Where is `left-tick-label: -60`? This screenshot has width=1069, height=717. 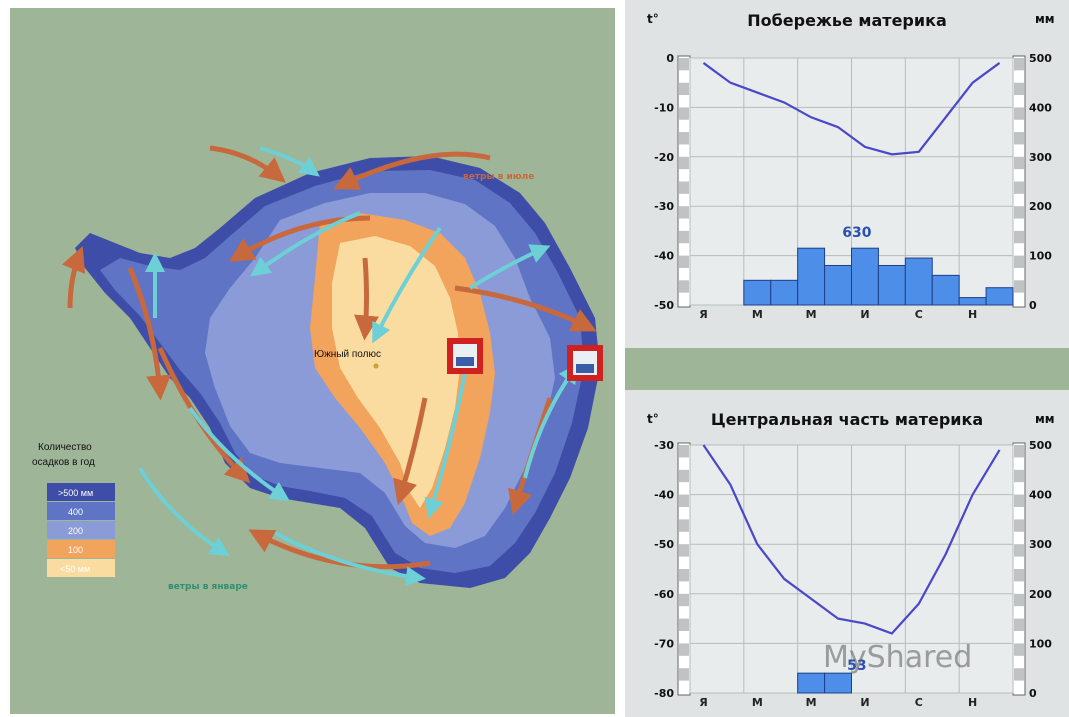
left-tick-label: -60 is located at coordinates (664, 594).